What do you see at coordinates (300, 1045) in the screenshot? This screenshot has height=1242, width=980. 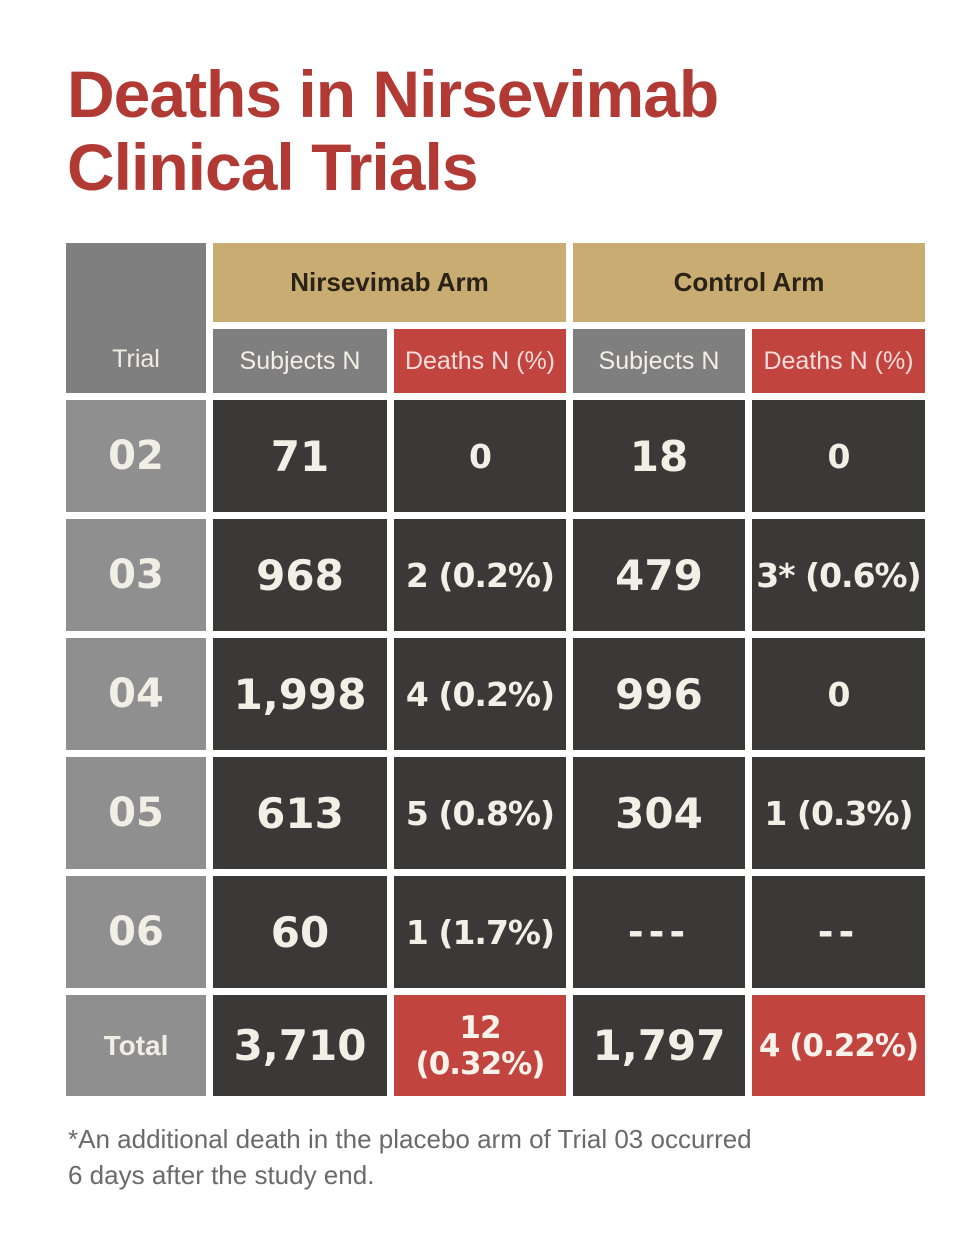 I see `total-nirsevimab-subjects: 3,710` at bounding box center [300, 1045].